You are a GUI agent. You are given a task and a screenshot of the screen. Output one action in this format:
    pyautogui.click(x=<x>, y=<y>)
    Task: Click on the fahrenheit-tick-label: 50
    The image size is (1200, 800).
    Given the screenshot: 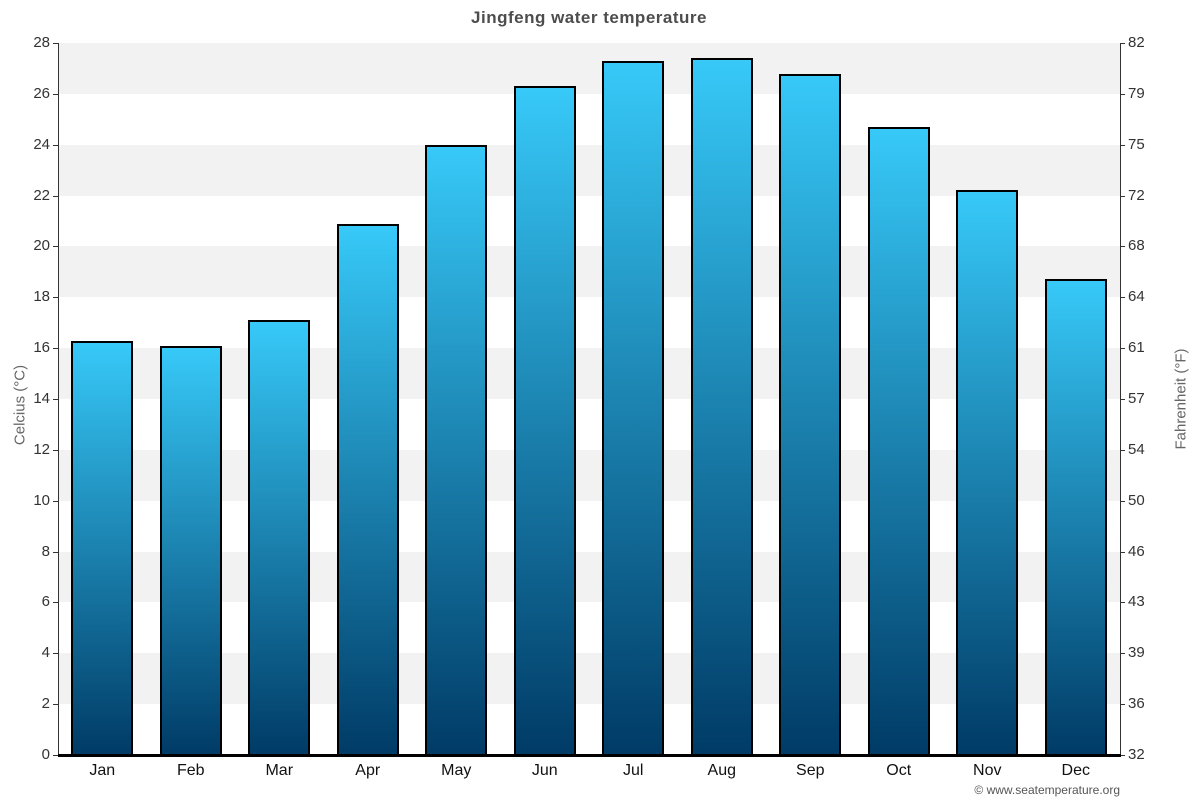 What is the action you would take?
    pyautogui.click(x=1136, y=500)
    